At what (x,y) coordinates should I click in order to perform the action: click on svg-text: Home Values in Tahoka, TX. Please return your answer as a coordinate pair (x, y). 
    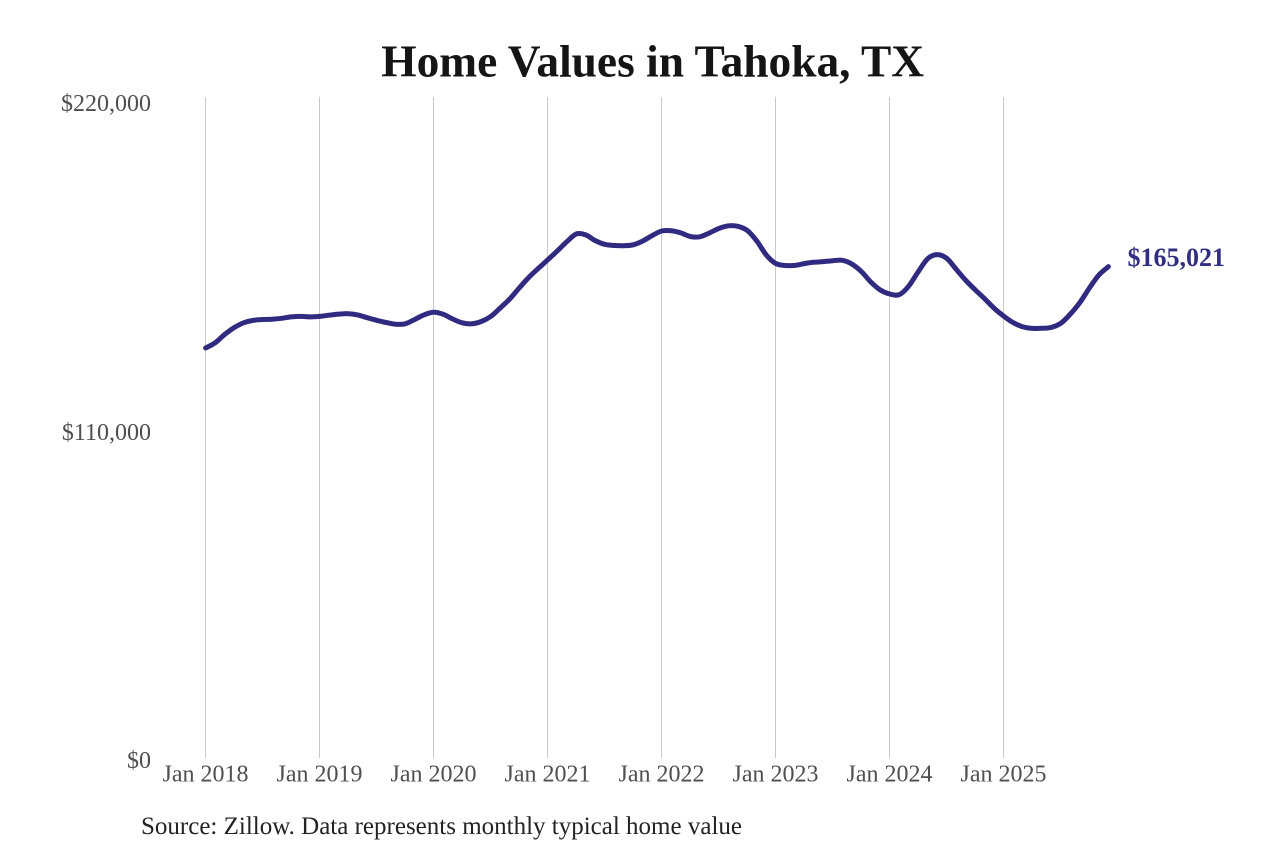
    Looking at the image, I should click on (652, 61).